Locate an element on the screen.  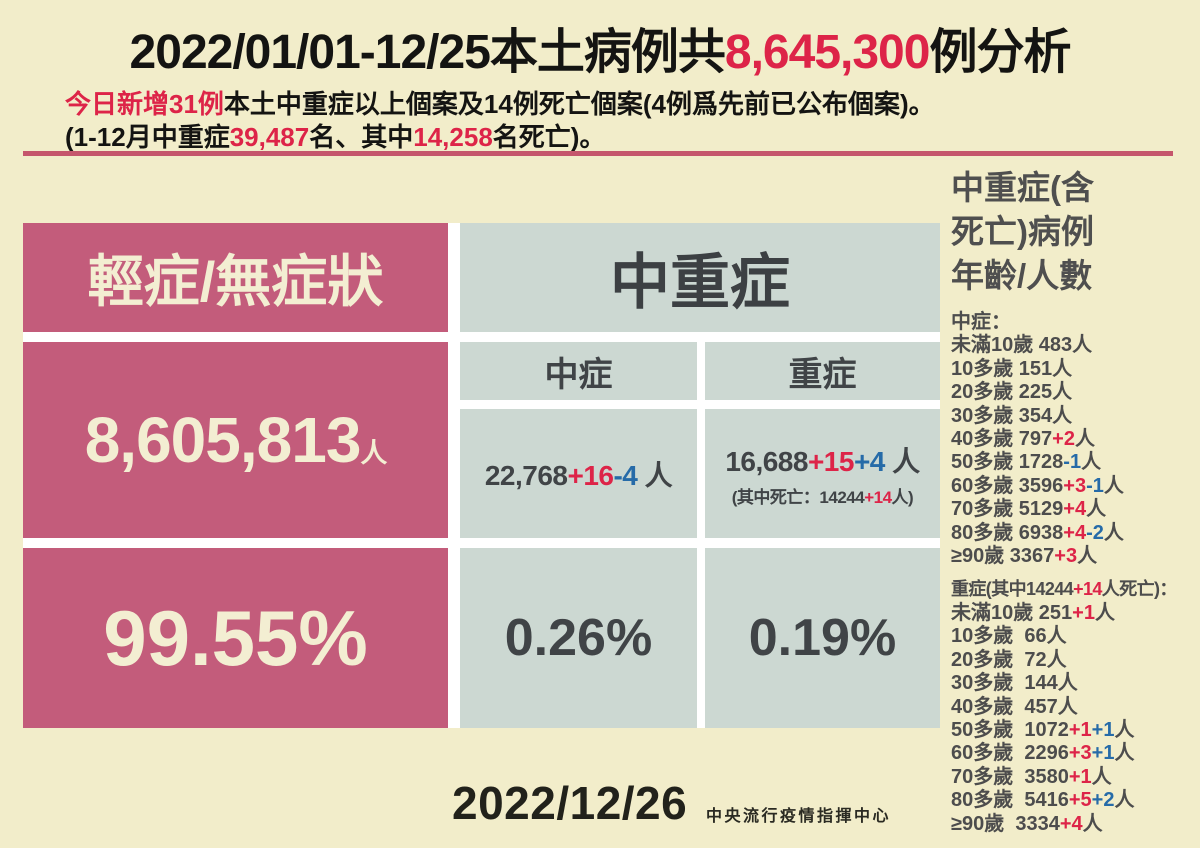
mild-title-label: 輕症/無症狀 is located at coordinates (235, 281).